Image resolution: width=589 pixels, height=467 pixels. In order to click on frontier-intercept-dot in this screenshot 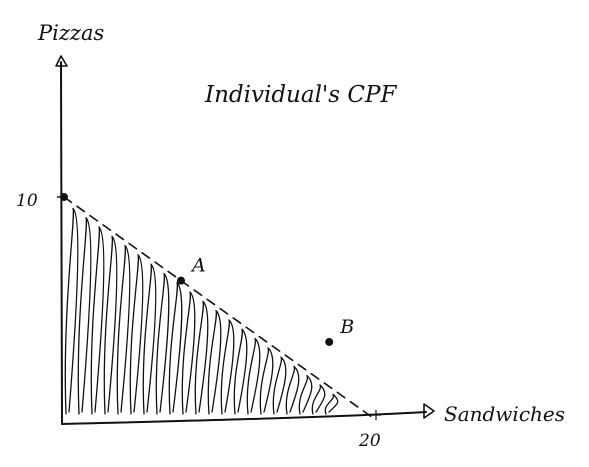, I will do `click(64, 197)`.